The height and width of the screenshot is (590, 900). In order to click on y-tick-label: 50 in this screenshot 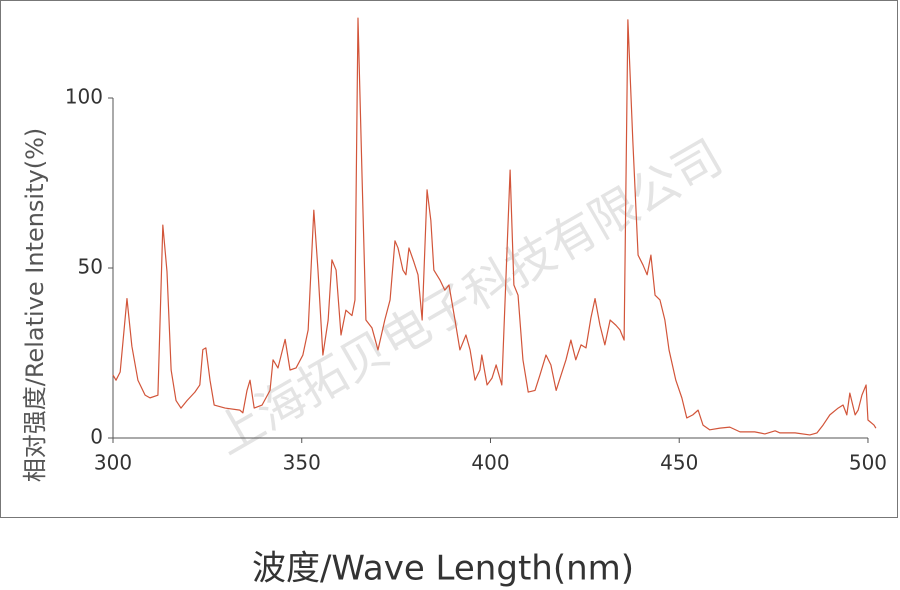, I will do `click(90, 267)`.